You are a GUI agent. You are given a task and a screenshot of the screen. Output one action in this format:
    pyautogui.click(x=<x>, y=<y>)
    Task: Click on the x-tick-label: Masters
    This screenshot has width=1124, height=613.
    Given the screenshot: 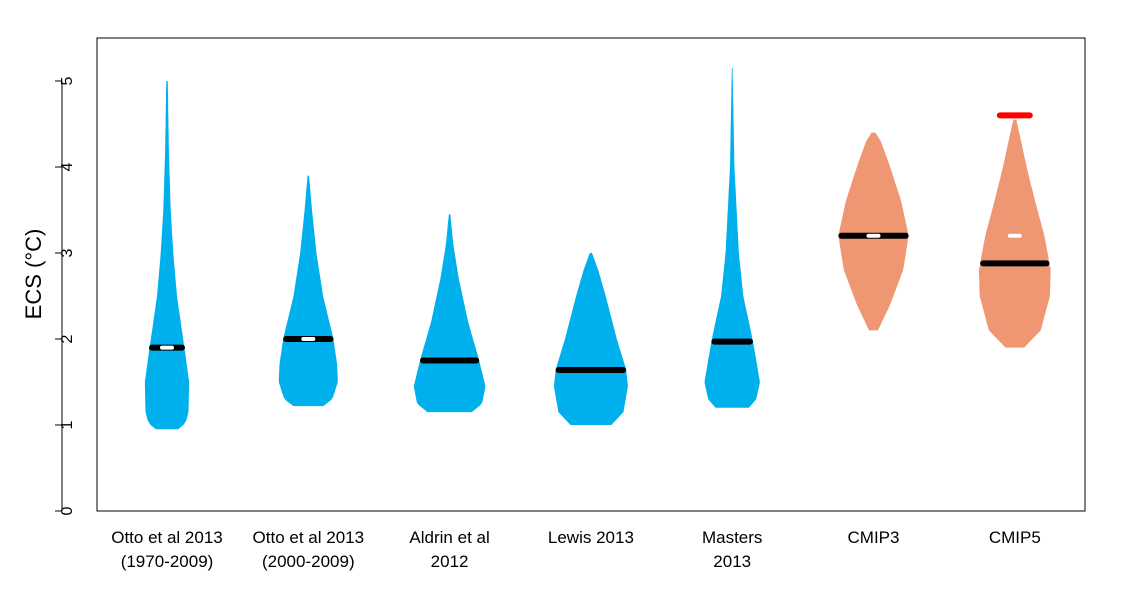 What is the action you would take?
    pyautogui.click(x=732, y=537)
    